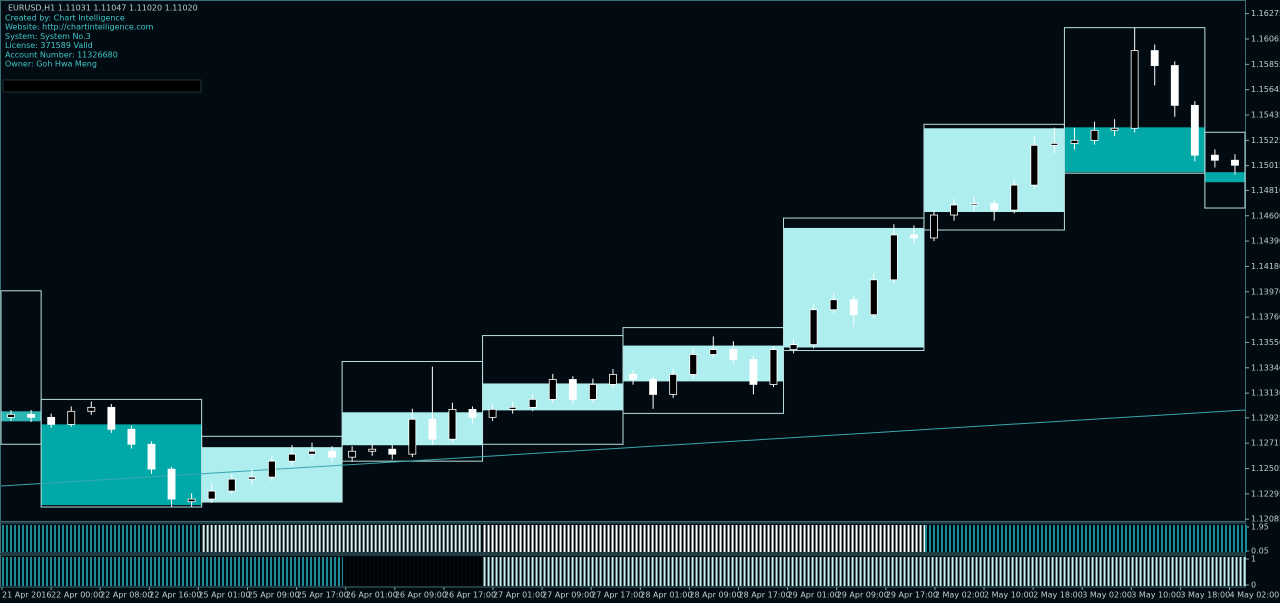 This screenshot has width=1280, height=603. Describe the element at coordinates (121, 465) in the screenshot. I see `box-fill` at that location.